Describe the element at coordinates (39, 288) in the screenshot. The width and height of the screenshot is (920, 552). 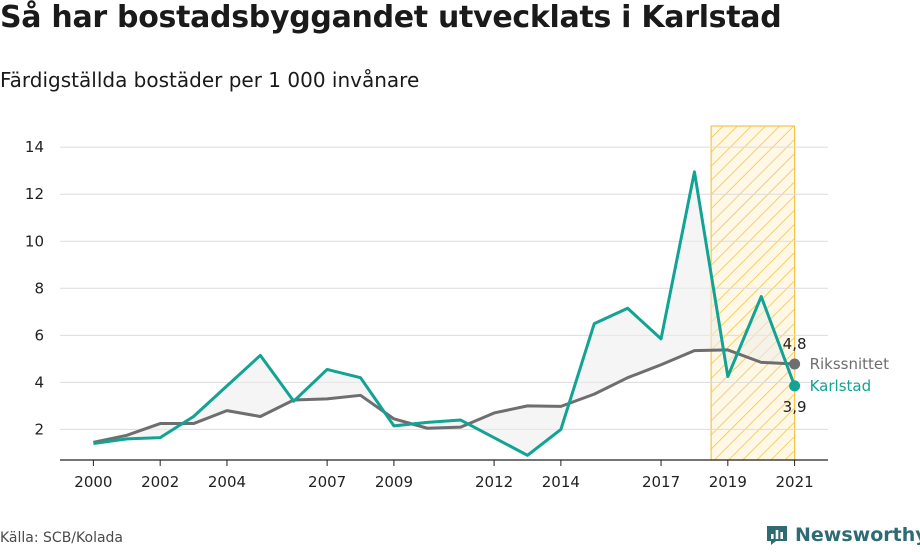
I see `y-tick-label: 8` at that location.